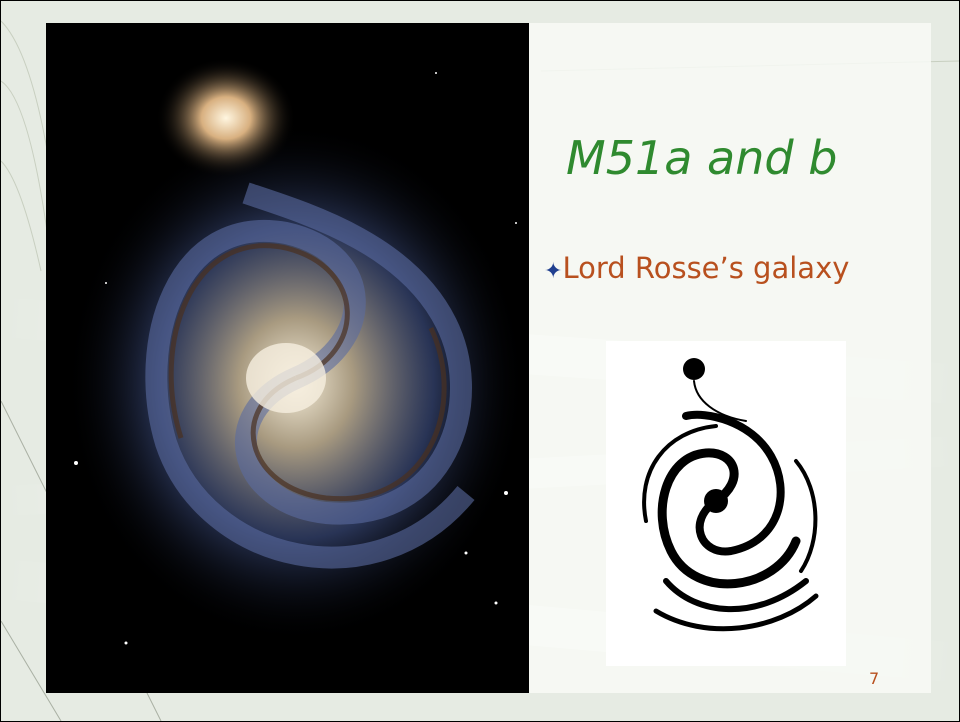 The image size is (960, 722). What do you see at coordinates (706, 268) in the screenshot?
I see `bullet-text: Lord Rosse’s galaxy` at bounding box center [706, 268].